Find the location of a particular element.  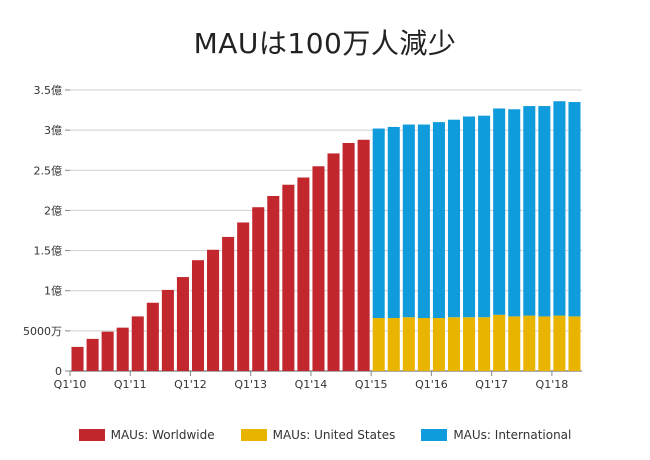

x-tick-label: Q1'16 is located at coordinates (431, 384).